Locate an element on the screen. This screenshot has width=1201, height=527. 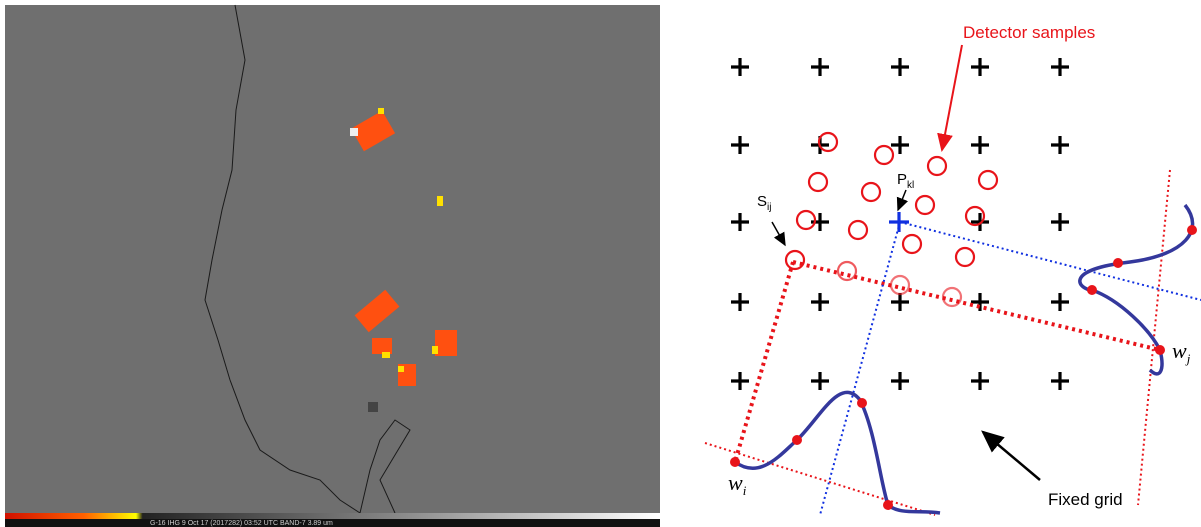
label-sub: ij is located at coordinates (769, 207).